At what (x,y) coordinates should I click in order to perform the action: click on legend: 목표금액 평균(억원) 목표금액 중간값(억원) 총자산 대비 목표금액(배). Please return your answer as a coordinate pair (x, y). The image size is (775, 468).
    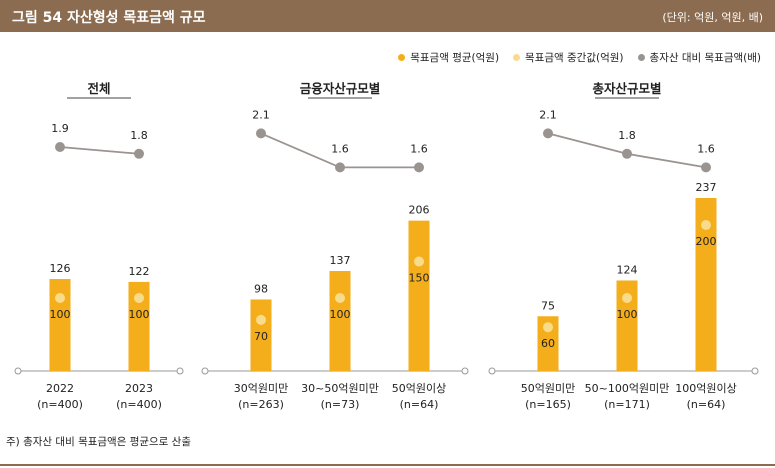
    Looking at the image, I should click on (579, 57).